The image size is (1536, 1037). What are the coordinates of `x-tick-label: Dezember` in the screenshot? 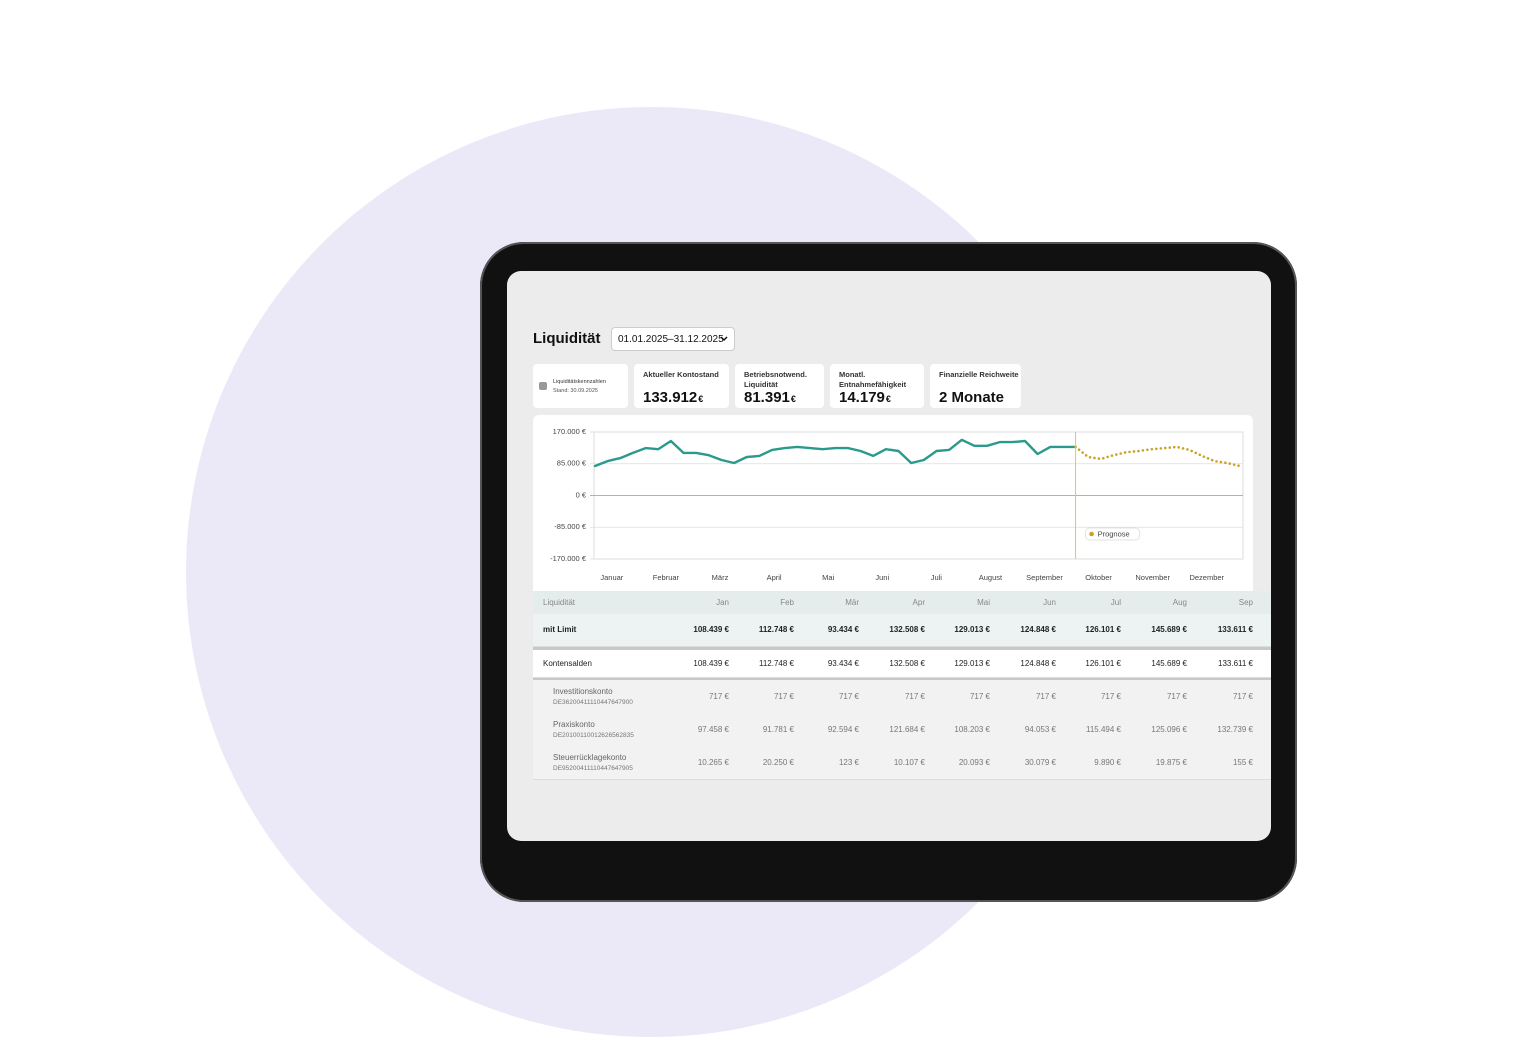 It's located at (1206, 577).